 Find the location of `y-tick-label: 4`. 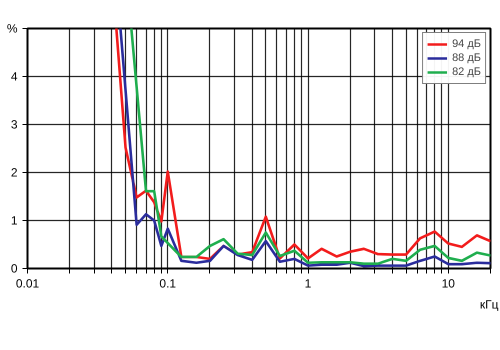

y-tick-label: 4 is located at coordinates (14, 77).